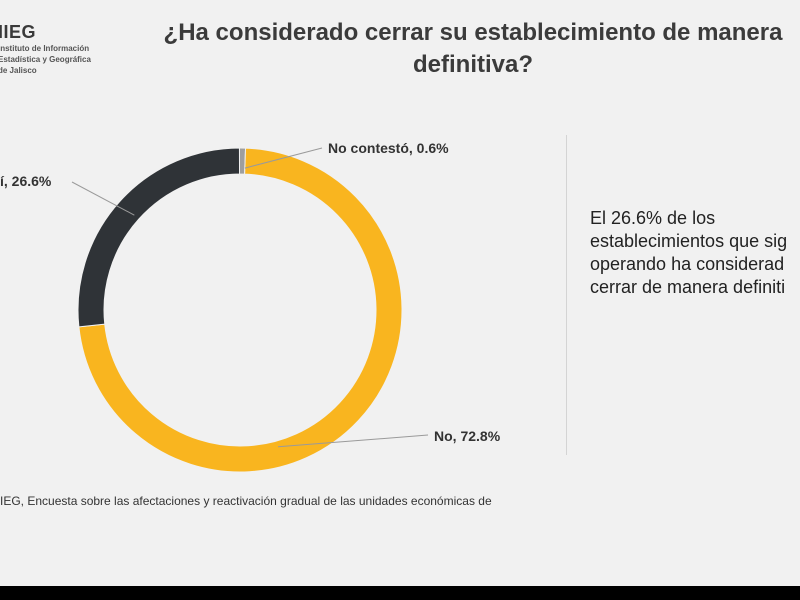 Image resolution: width=800 pixels, height=600 pixels. What do you see at coordinates (472, 64) in the screenshot?
I see `title-line-2: definitiva?` at bounding box center [472, 64].